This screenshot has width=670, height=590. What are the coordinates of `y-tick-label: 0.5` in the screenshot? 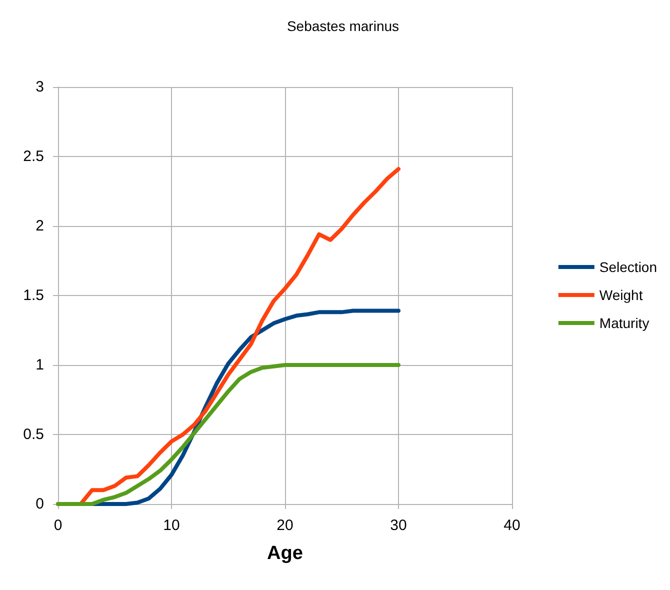 It's located at (33, 434).